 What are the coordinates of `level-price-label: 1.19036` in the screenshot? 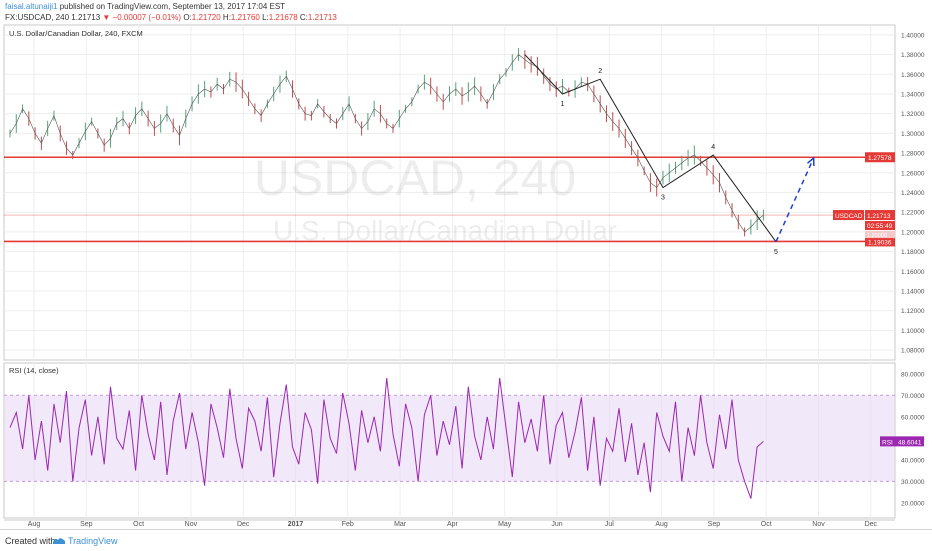 It's located at (880, 242).